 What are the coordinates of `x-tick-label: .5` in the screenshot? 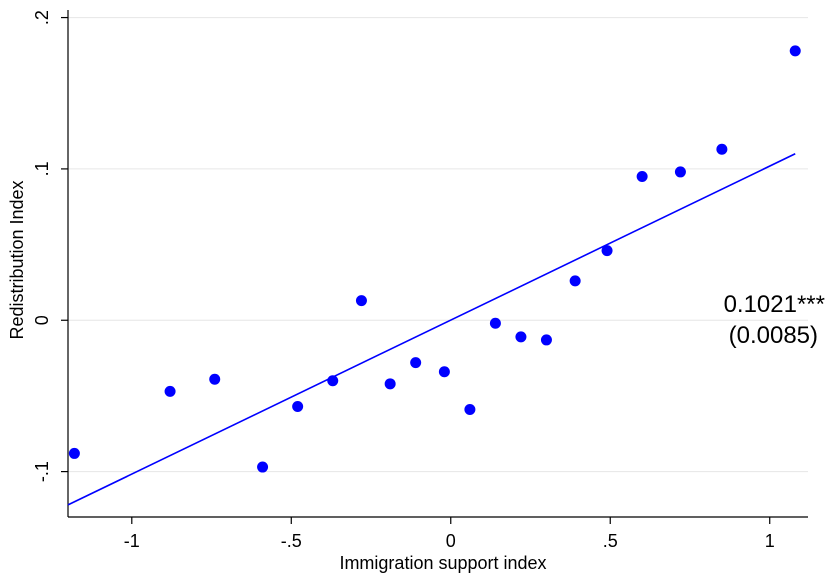 It's located at (610, 541).